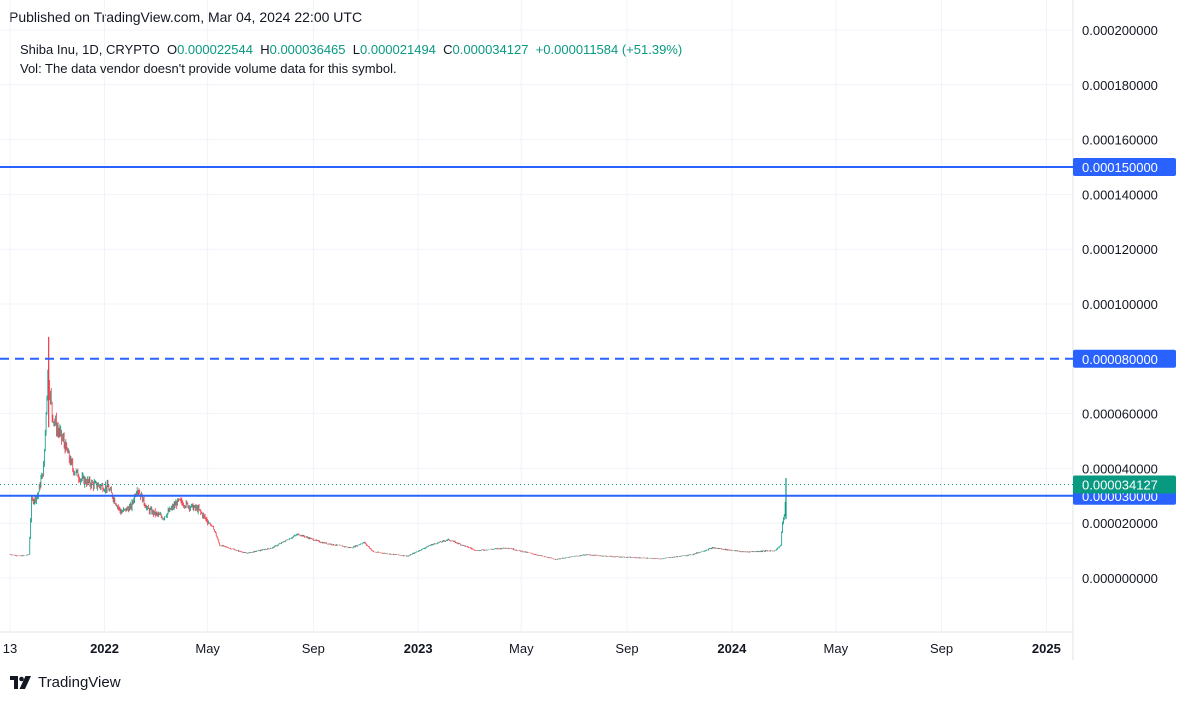 This screenshot has width=1200, height=702. Describe the element at coordinates (398, 49) in the screenshot. I see `low-value: 0.000021494` at that location.